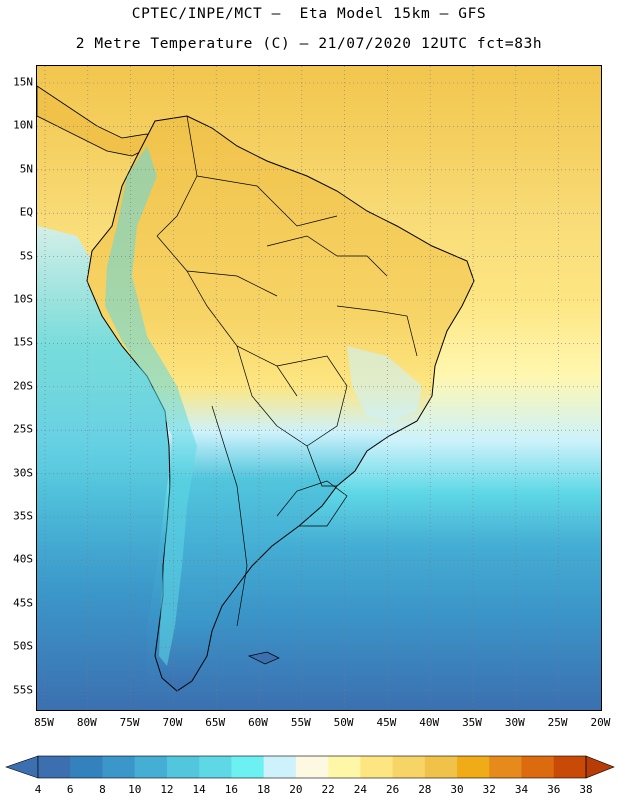 The height and width of the screenshot is (800, 618). What do you see at coordinates (23, 559) in the screenshot?
I see `lat-label: 40S` at bounding box center [23, 559].